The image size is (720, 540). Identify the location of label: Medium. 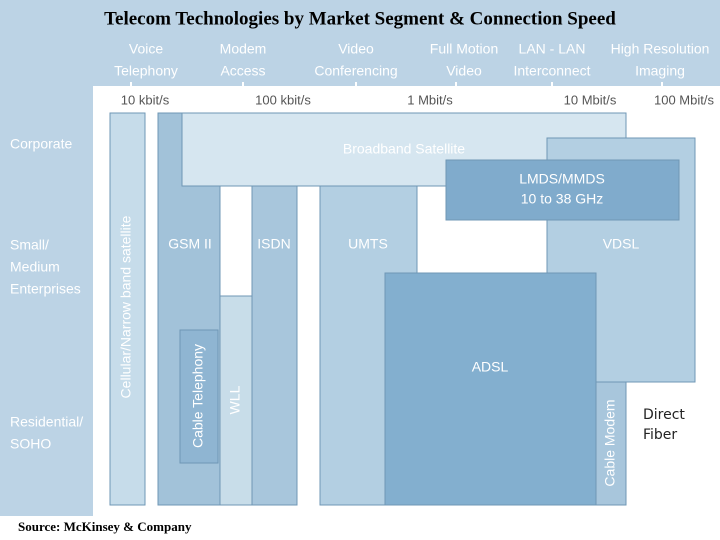
(35, 267).